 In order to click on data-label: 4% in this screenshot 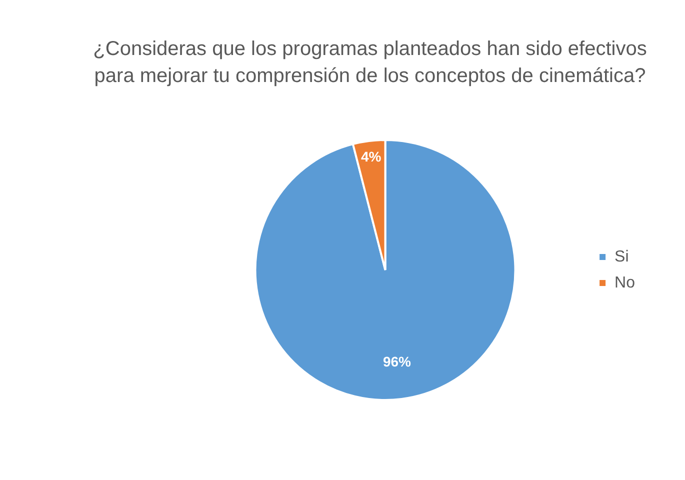, I will do `click(371, 156)`.